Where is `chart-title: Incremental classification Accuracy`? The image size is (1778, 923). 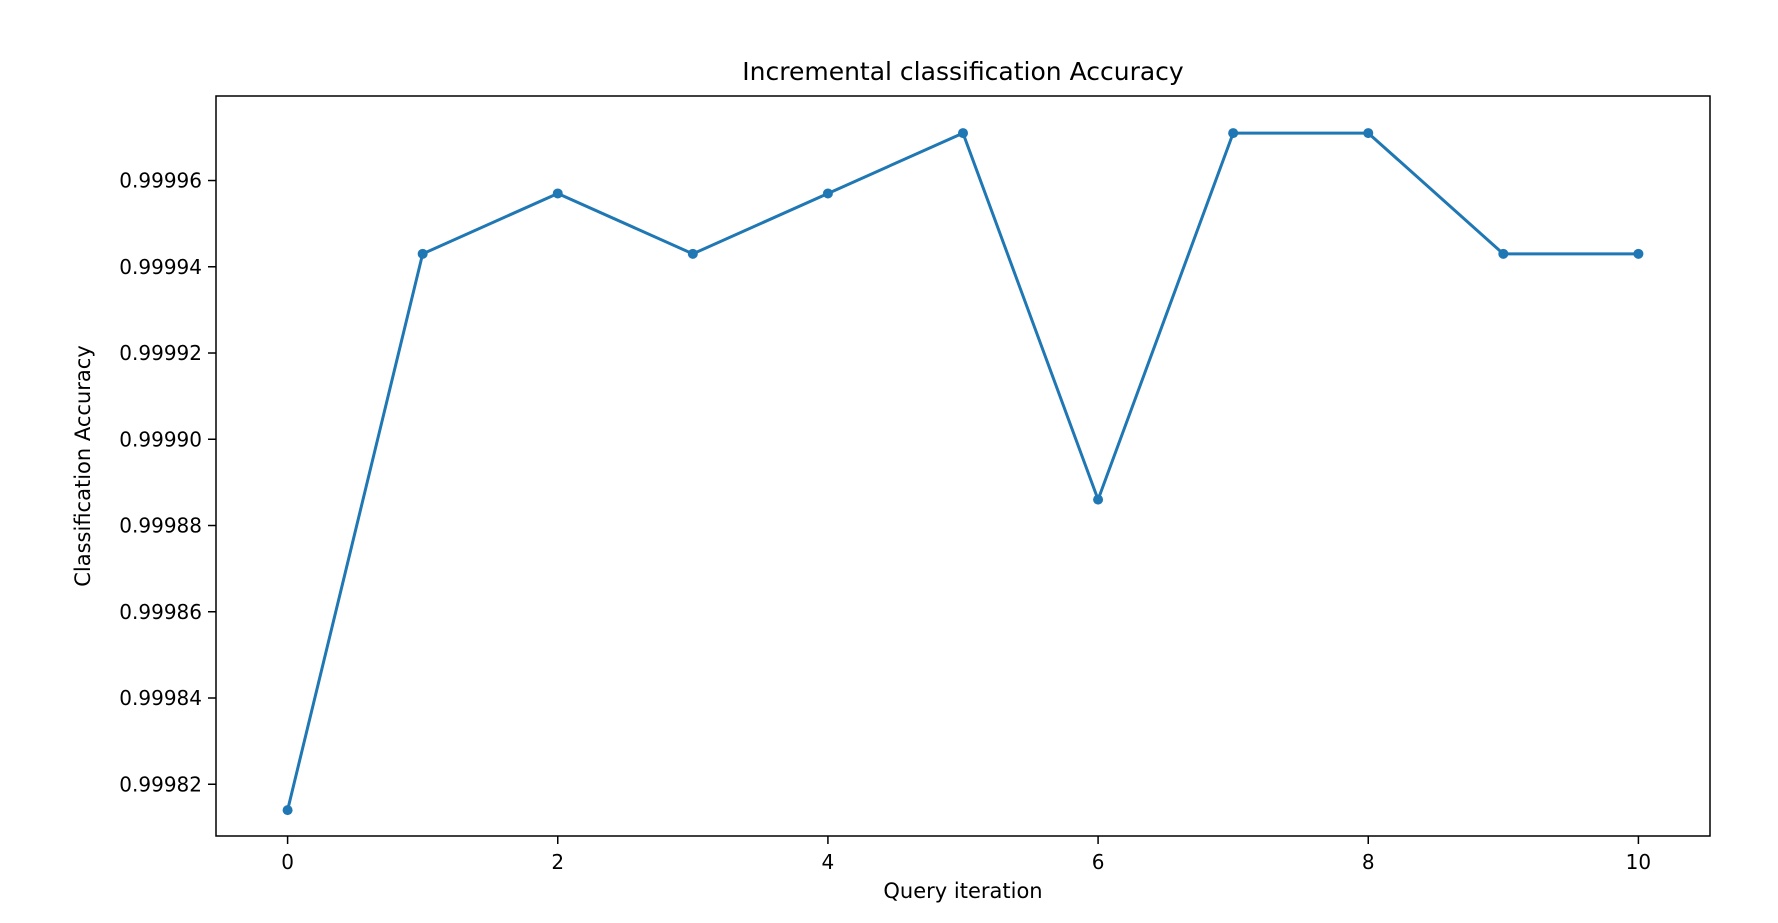
chart-title: Incremental classification Accuracy is located at coordinates (963, 71).